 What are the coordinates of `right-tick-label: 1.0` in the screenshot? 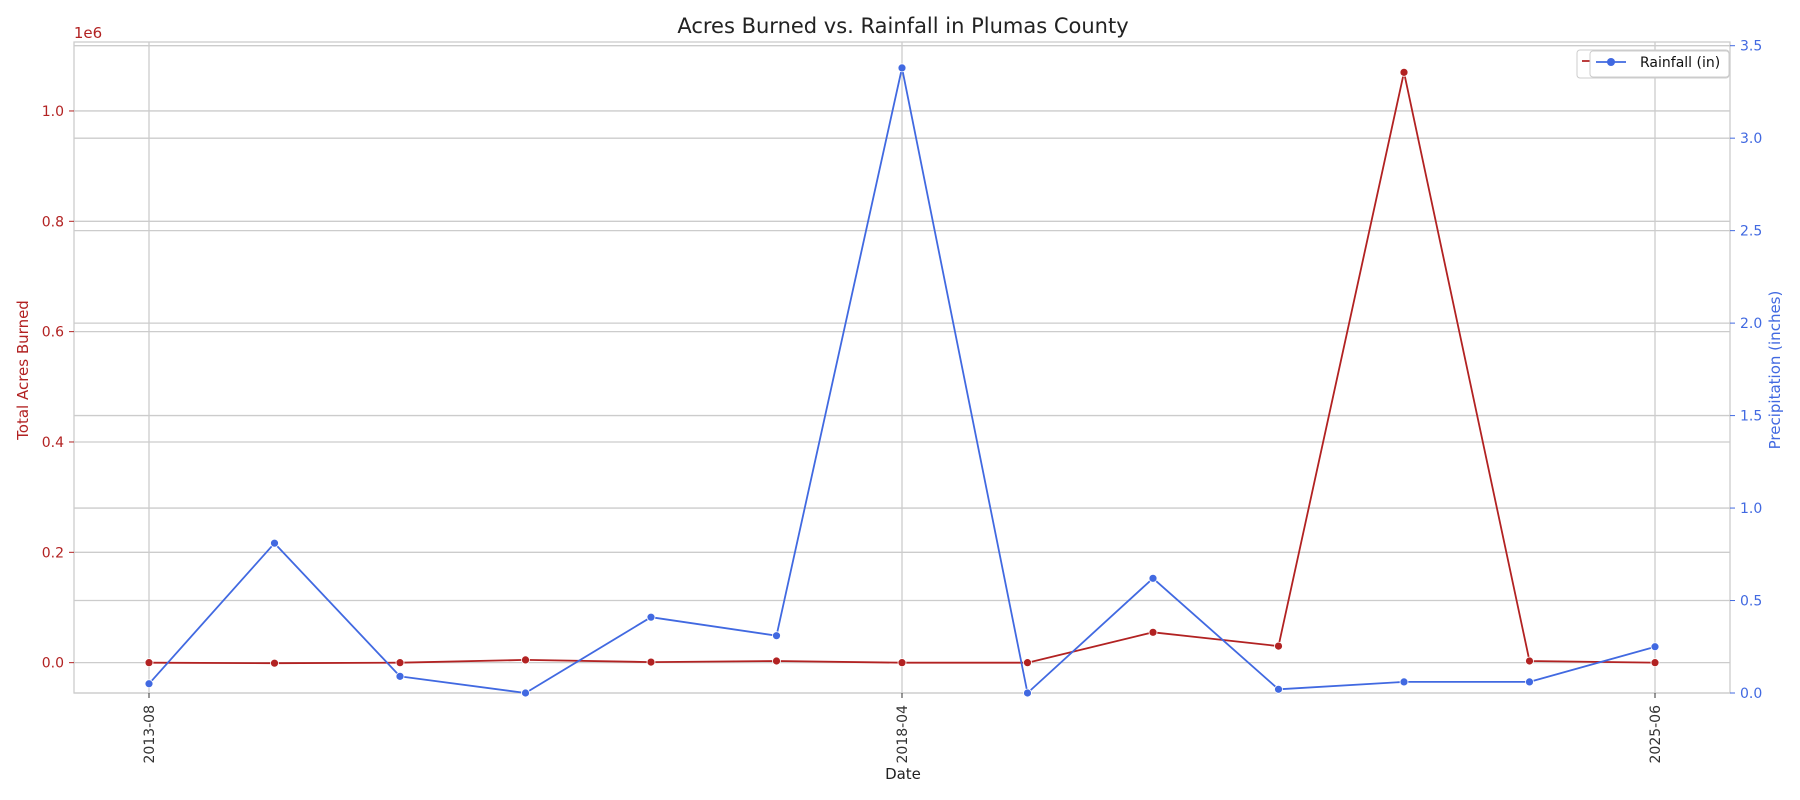 It's located at (1751, 509).